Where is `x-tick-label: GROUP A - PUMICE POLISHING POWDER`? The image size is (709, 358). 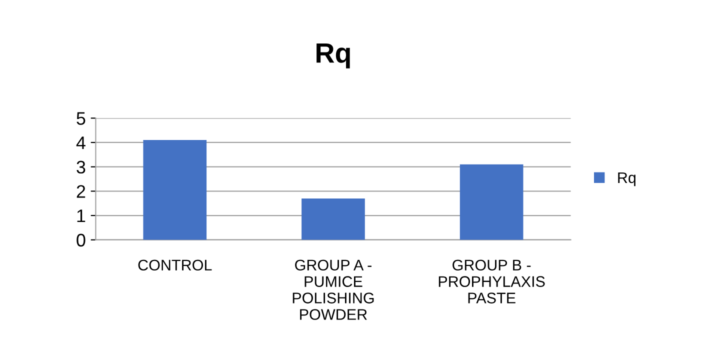
x-tick-label: GROUP A - PUMICE POLISHING POWDER is located at coordinates (333, 290).